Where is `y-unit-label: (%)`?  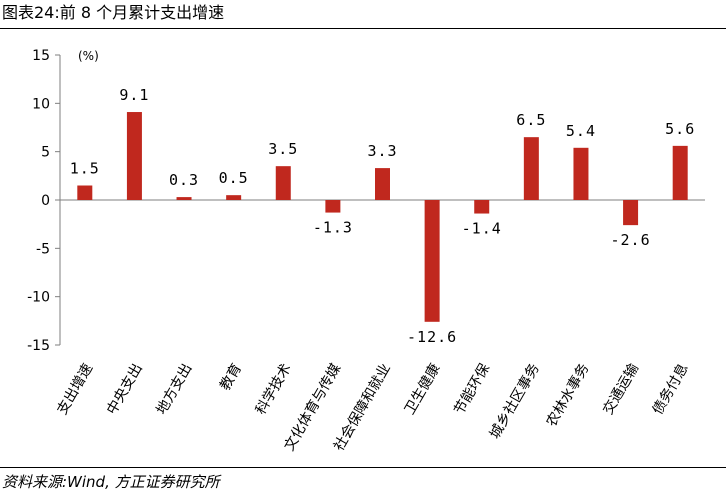
y-unit-label: (%) is located at coordinates (88, 56).